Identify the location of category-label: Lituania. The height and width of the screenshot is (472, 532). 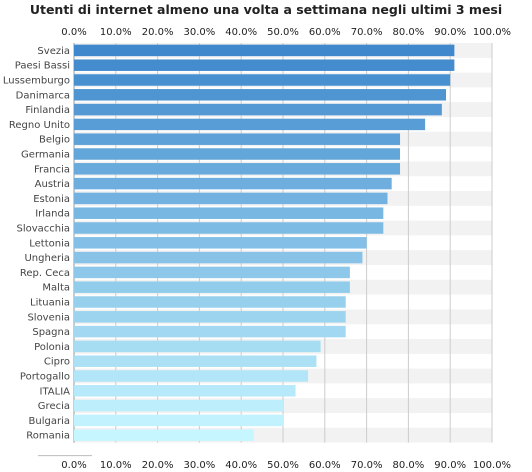
(50, 303).